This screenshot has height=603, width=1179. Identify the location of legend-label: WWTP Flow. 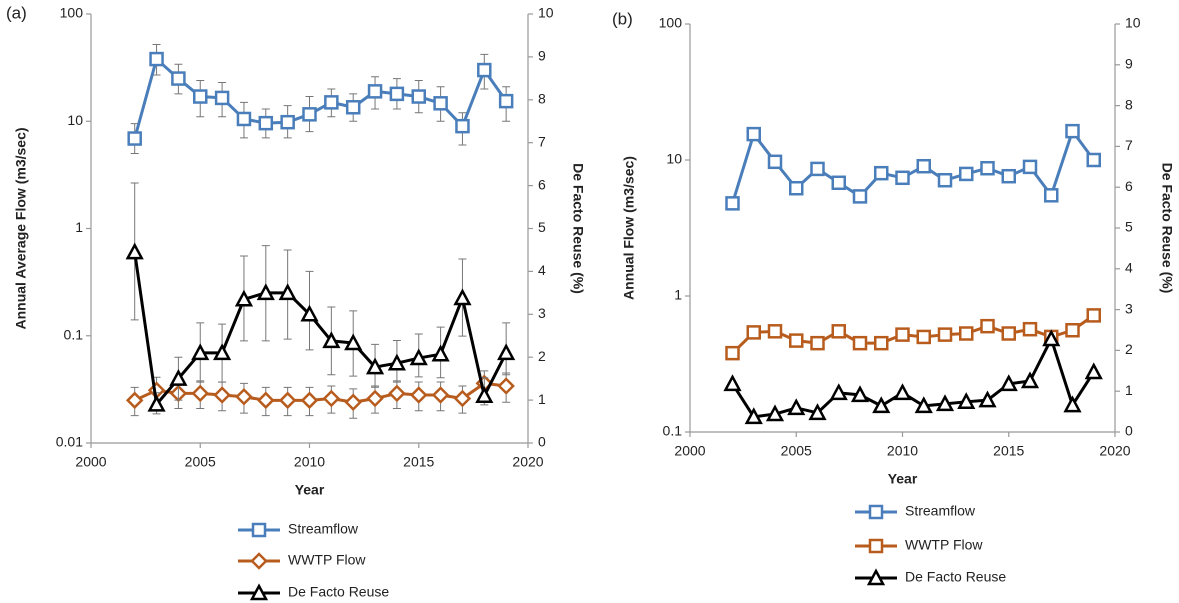
(944, 545).